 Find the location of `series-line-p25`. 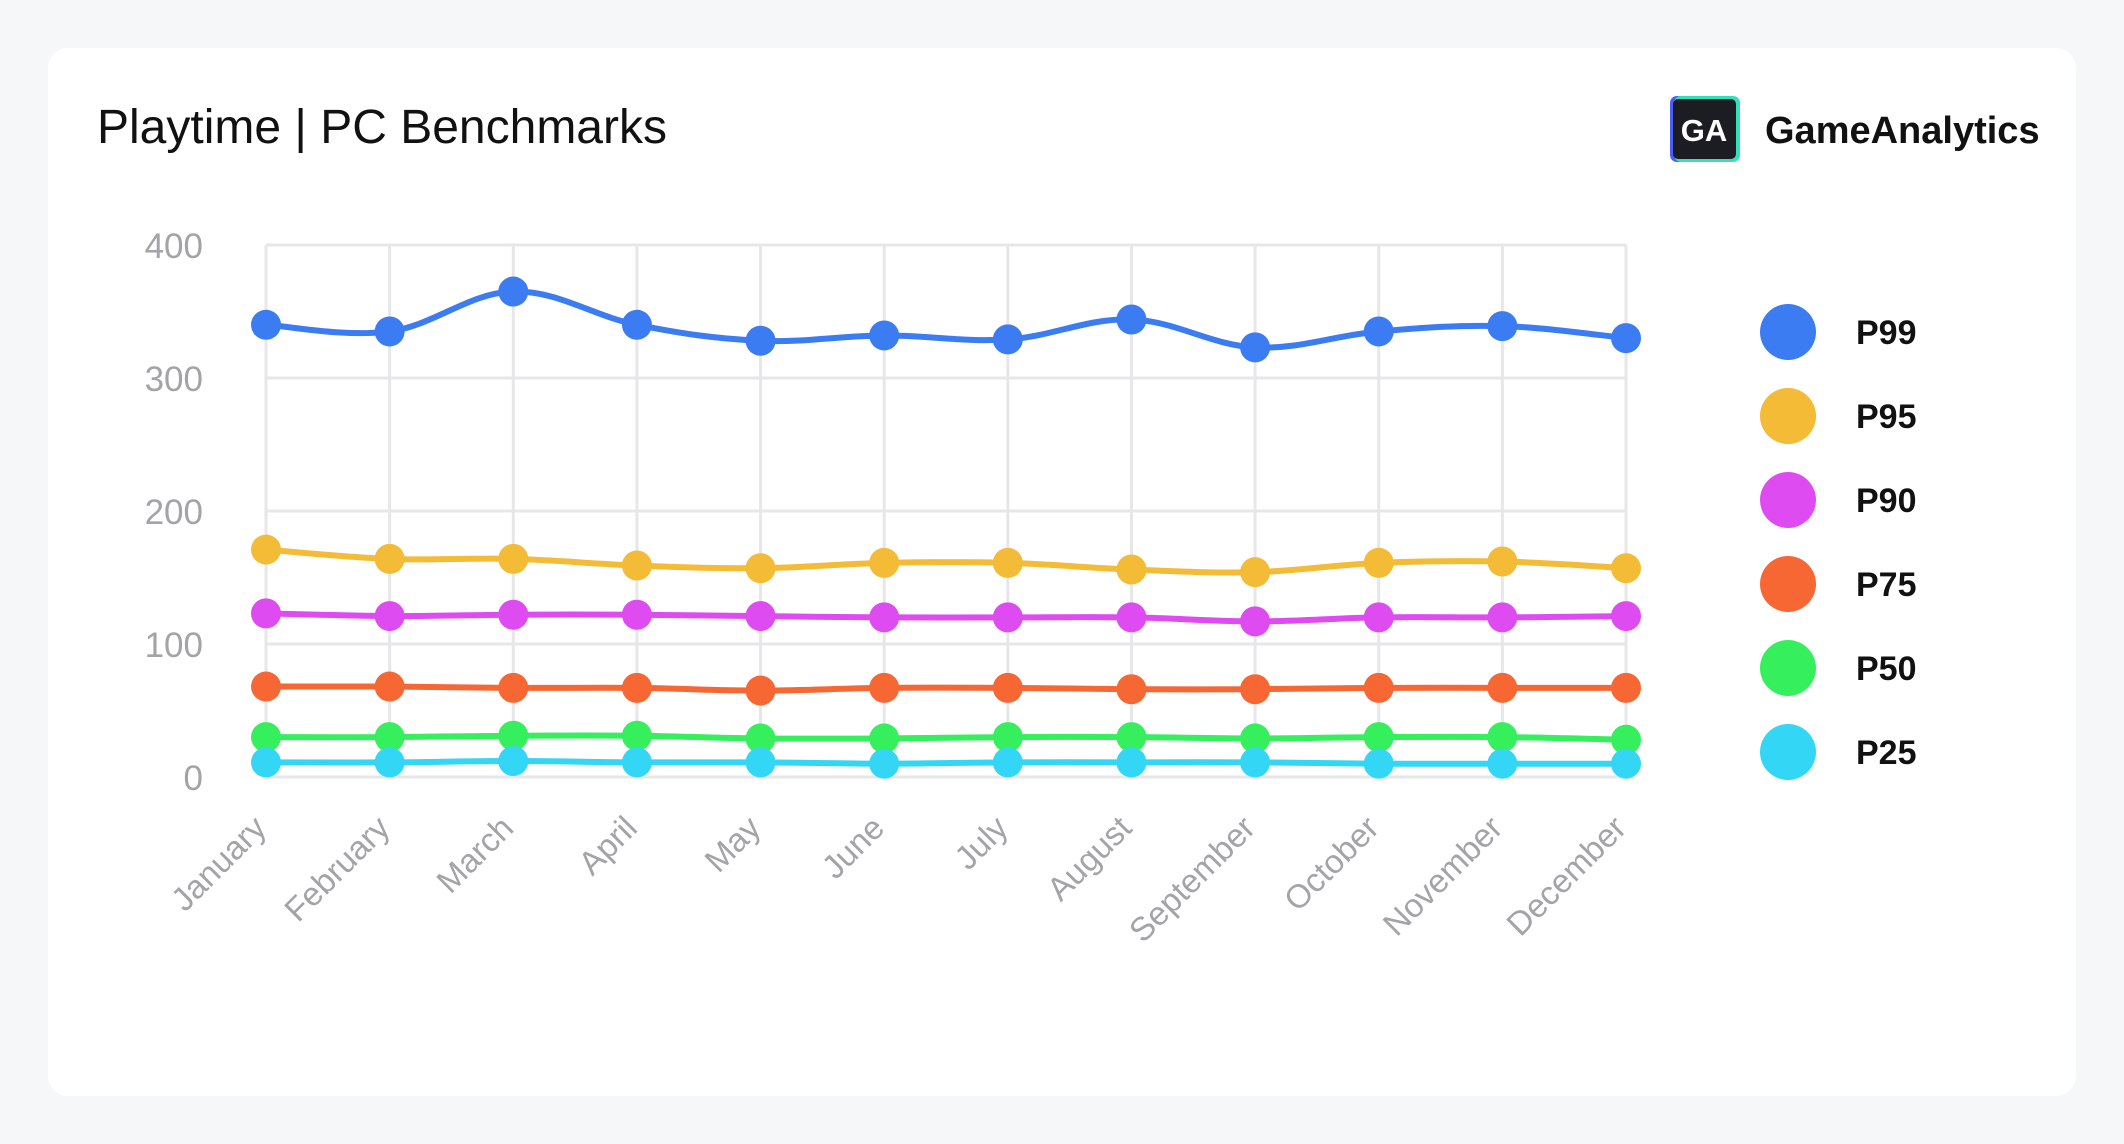

series-line-p25 is located at coordinates (946, 762).